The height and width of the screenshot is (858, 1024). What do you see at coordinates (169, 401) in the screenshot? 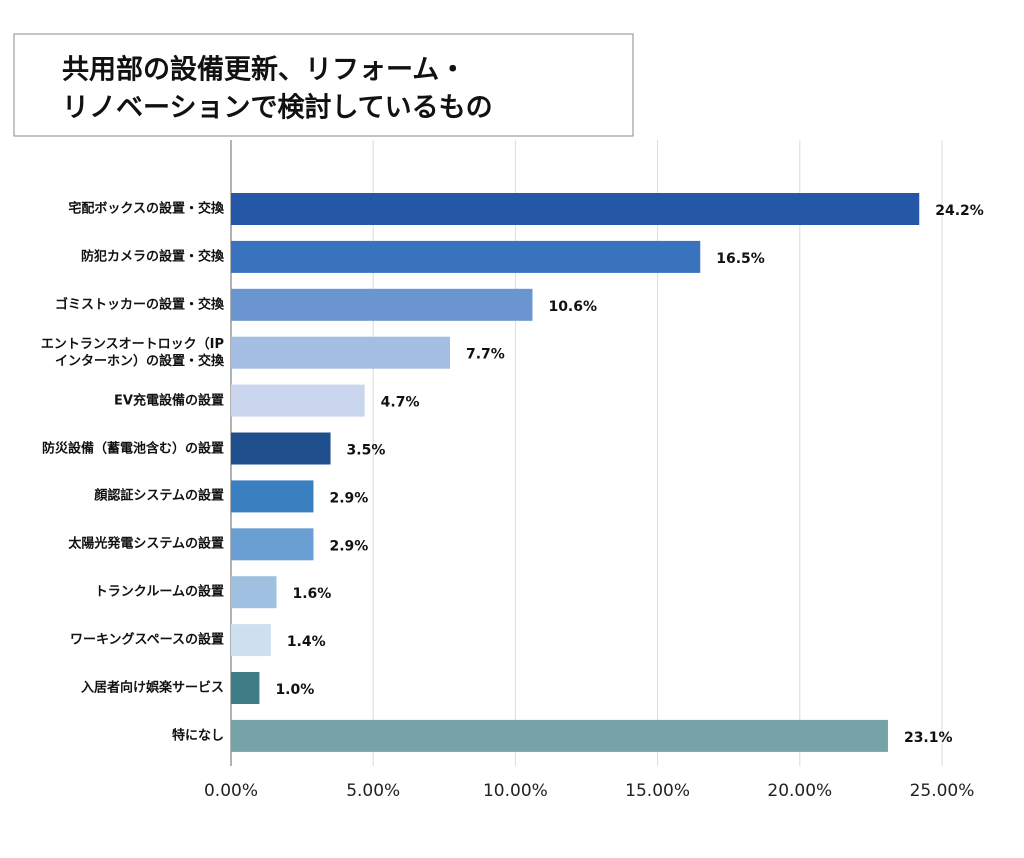
I see `y-tick-label: EV充電設備の設置` at bounding box center [169, 401].